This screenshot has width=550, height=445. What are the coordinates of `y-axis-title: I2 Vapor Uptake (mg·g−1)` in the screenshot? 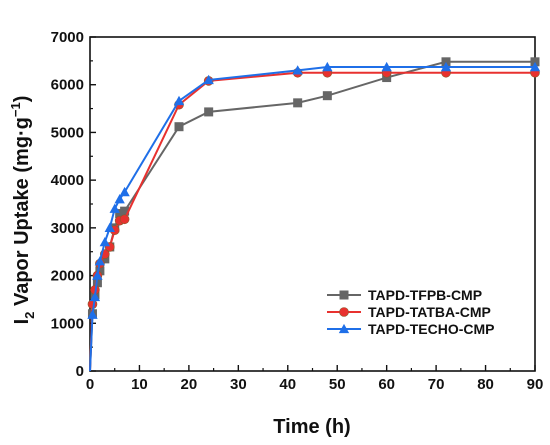 It's located at (22, 210).